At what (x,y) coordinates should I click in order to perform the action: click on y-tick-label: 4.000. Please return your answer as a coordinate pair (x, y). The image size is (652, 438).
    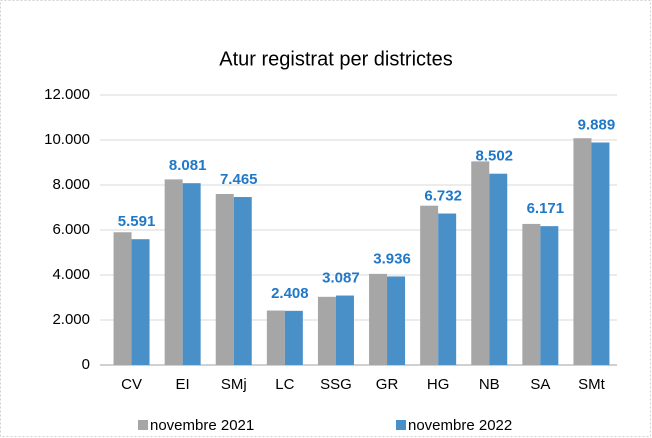
    Looking at the image, I should click on (71, 274).